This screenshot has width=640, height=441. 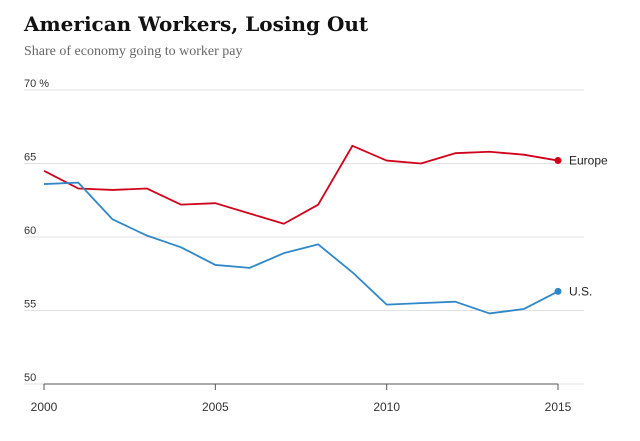 What do you see at coordinates (30, 305) in the screenshot?
I see `y-tick-label: 55` at bounding box center [30, 305].